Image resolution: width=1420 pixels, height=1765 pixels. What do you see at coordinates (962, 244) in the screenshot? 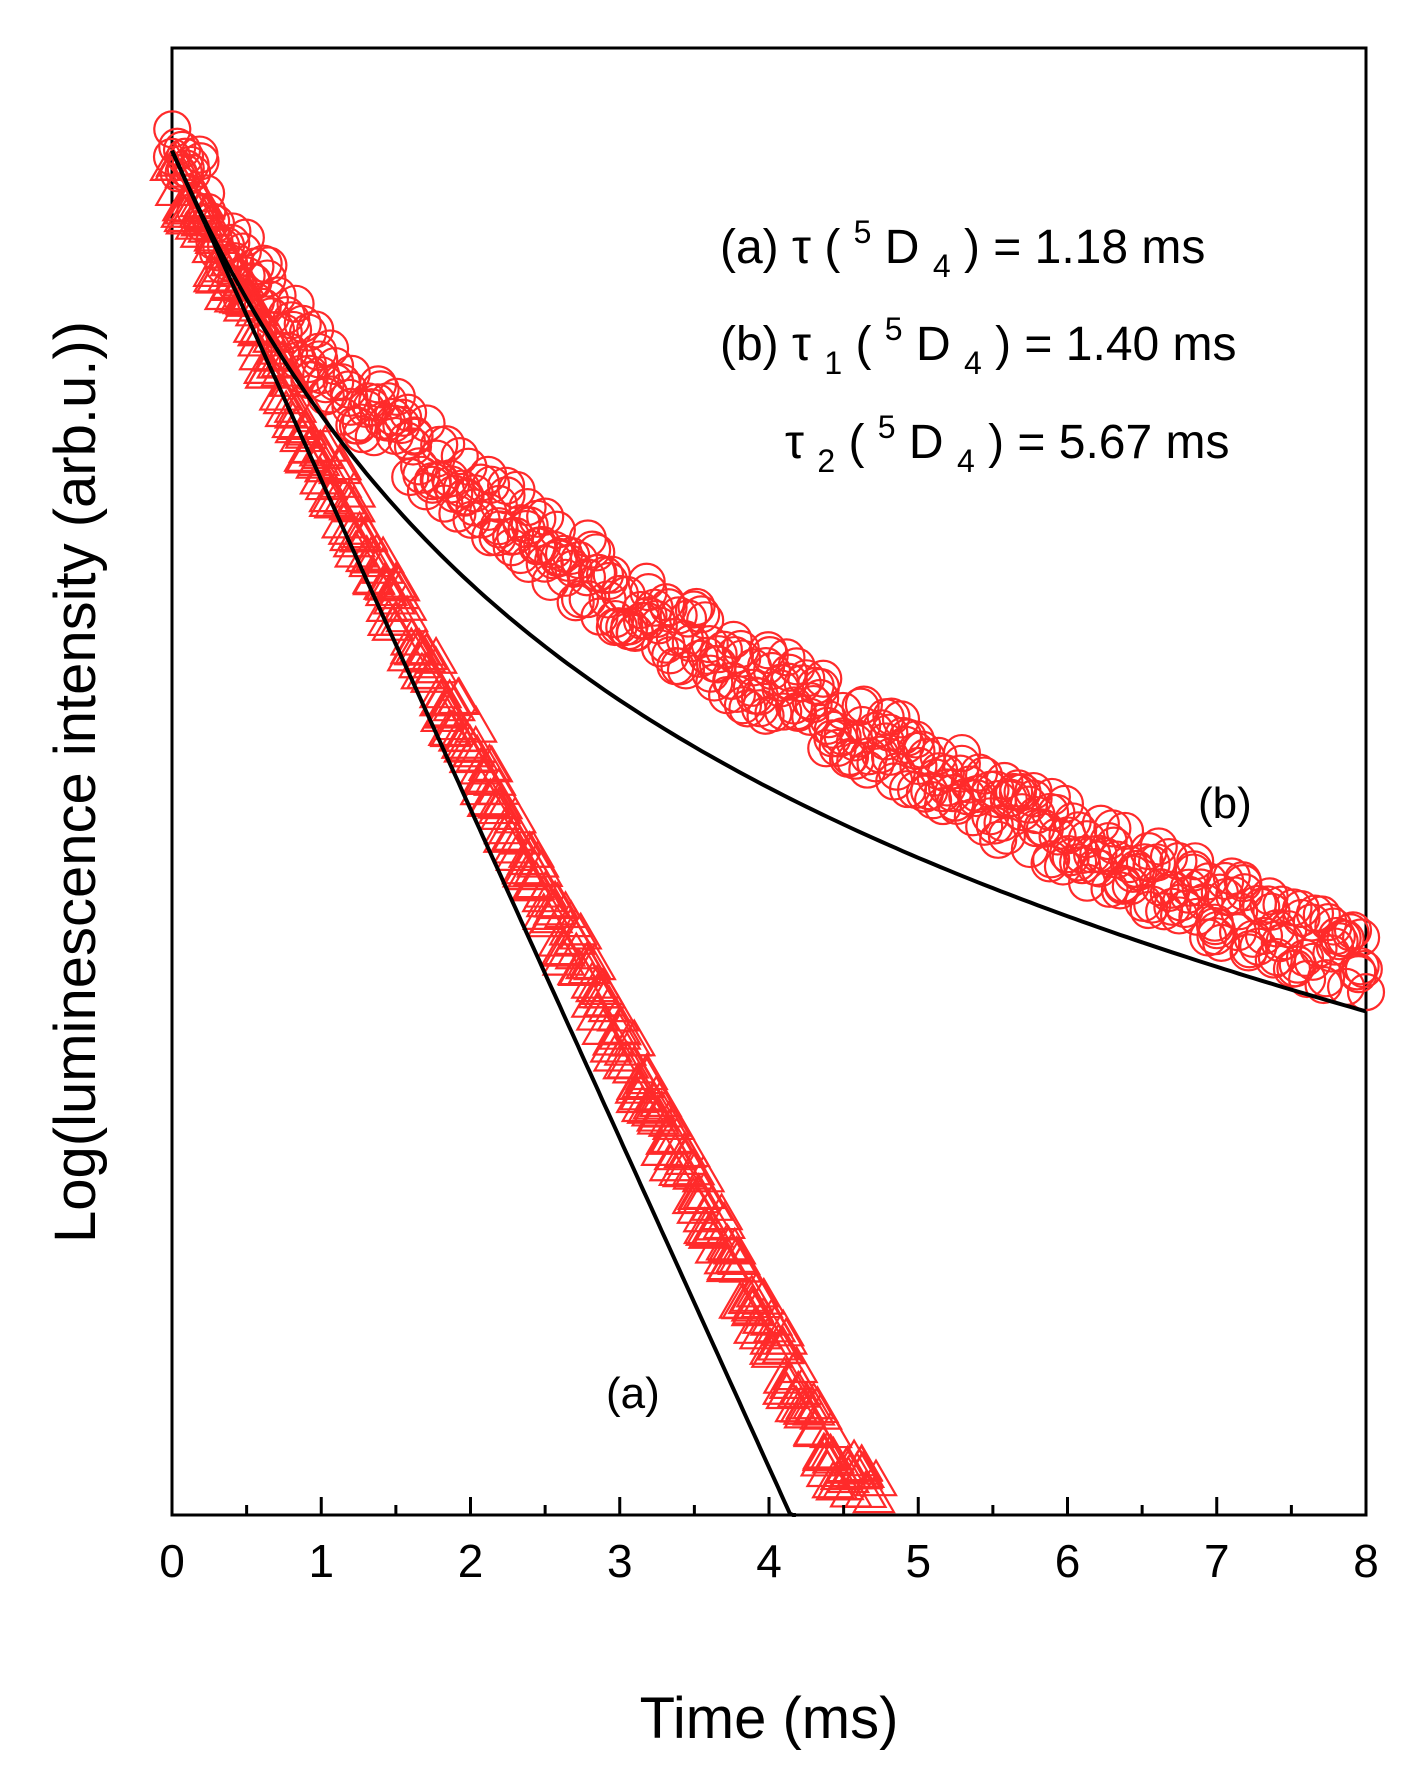
I see `annotation-a: (a) τ ( 5 D 4 ) = 1.18 ms` at bounding box center [962, 244].